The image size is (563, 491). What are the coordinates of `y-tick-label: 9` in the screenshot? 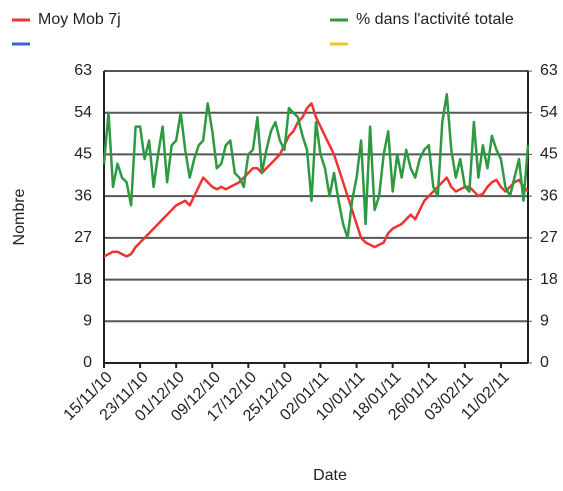 It's located at (87, 321).